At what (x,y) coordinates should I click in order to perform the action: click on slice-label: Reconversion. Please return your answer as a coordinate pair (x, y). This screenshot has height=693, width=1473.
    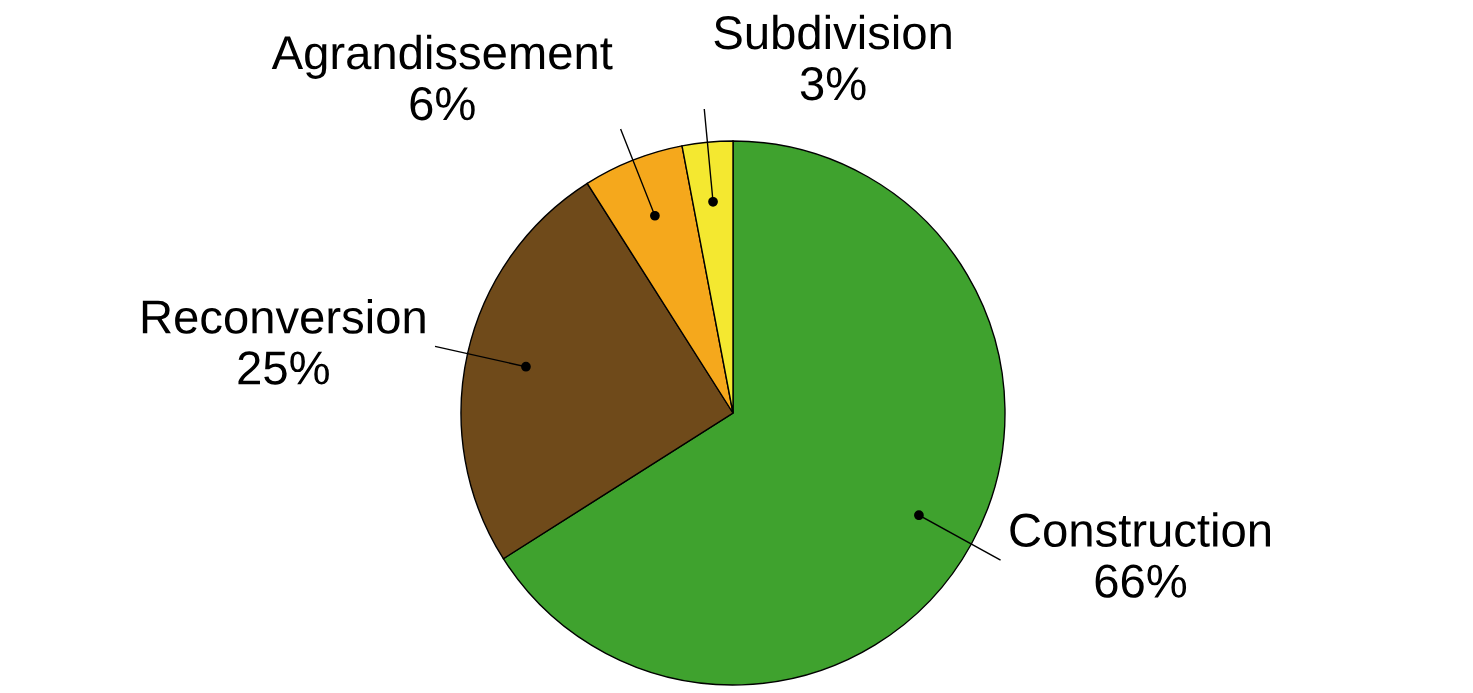
    Looking at the image, I should click on (283, 316).